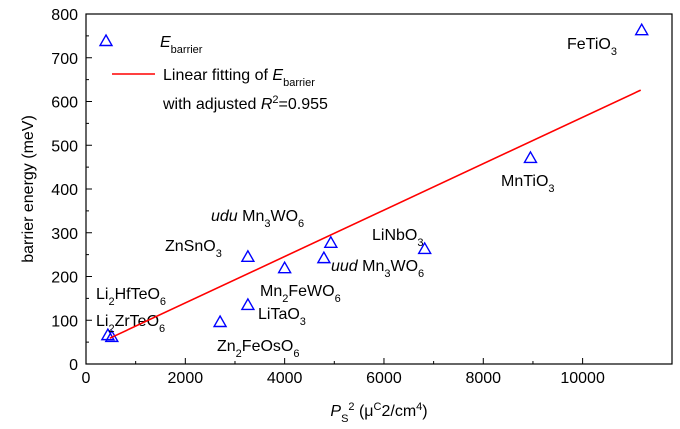 The width and height of the screenshot is (680, 429). I want to click on y-tick-label: 500, so click(64, 146).